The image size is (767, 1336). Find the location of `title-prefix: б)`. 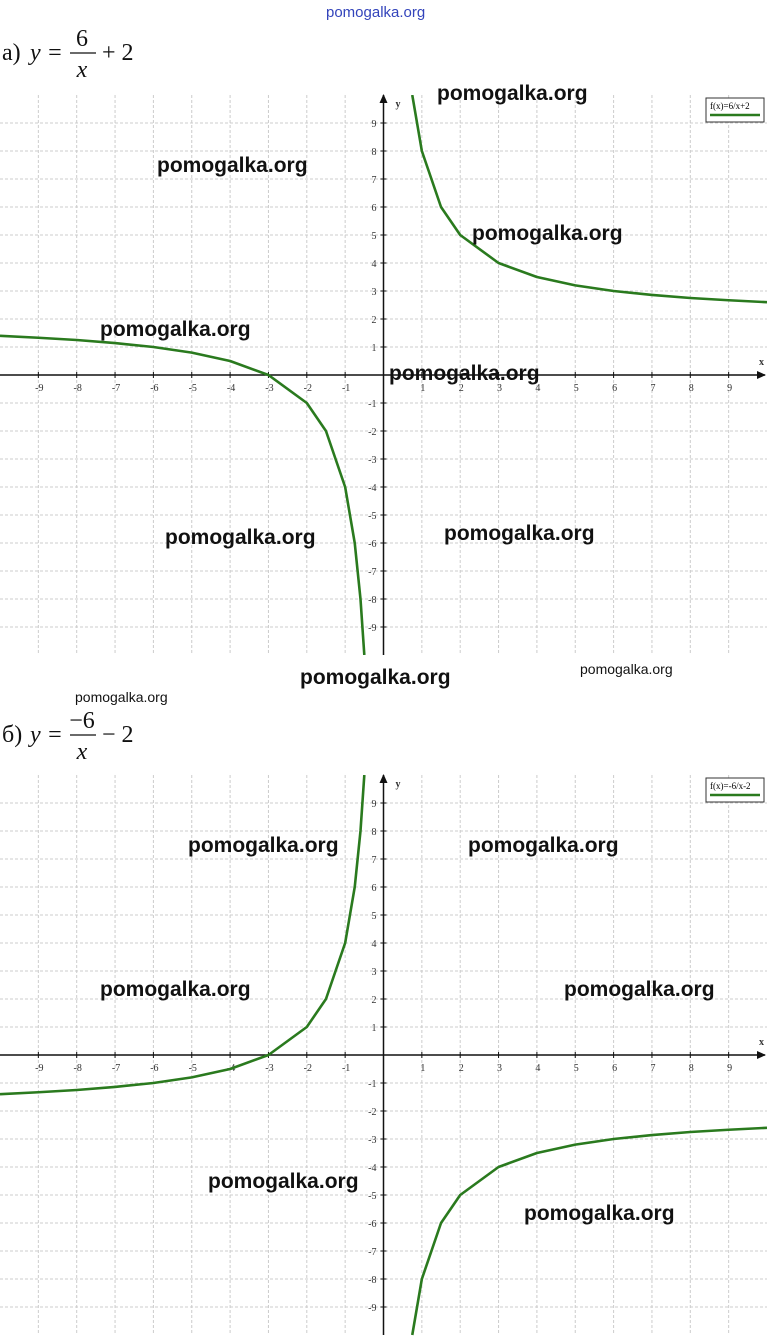

title-prefix: б) is located at coordinates (12, 735).